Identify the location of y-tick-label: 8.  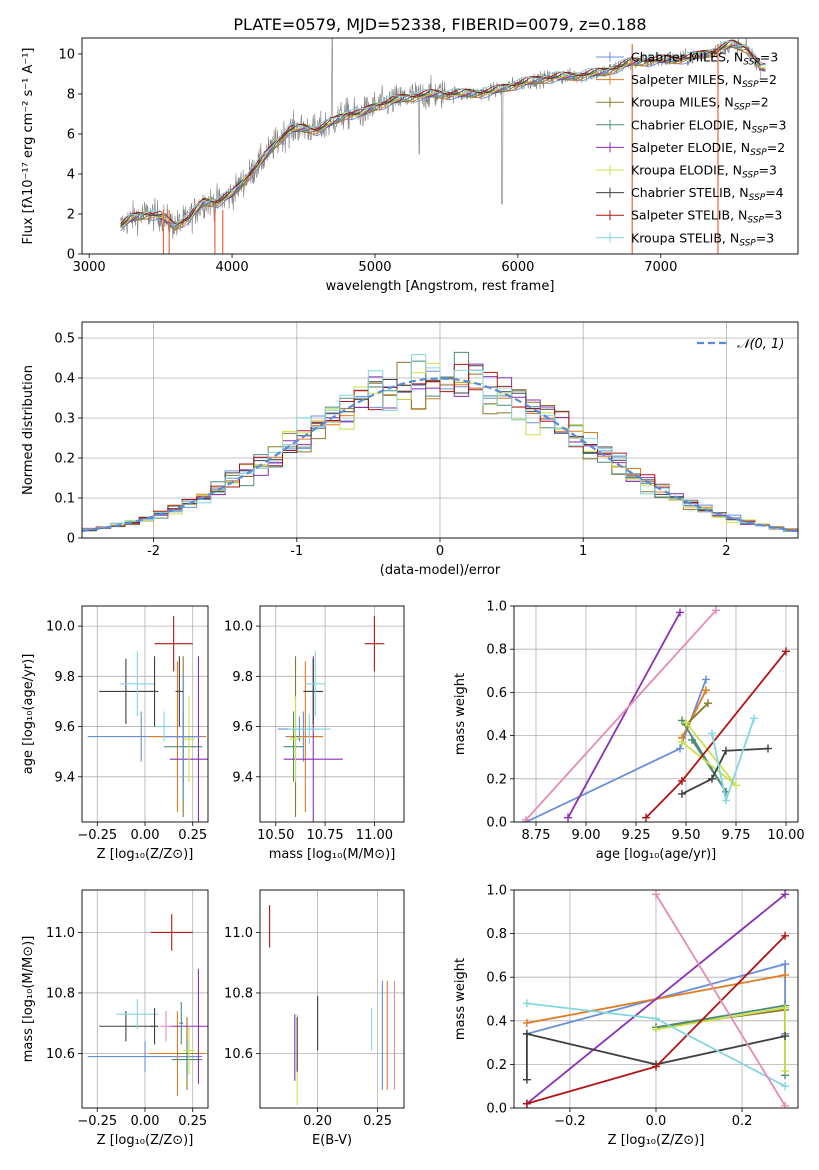
(71, 95).